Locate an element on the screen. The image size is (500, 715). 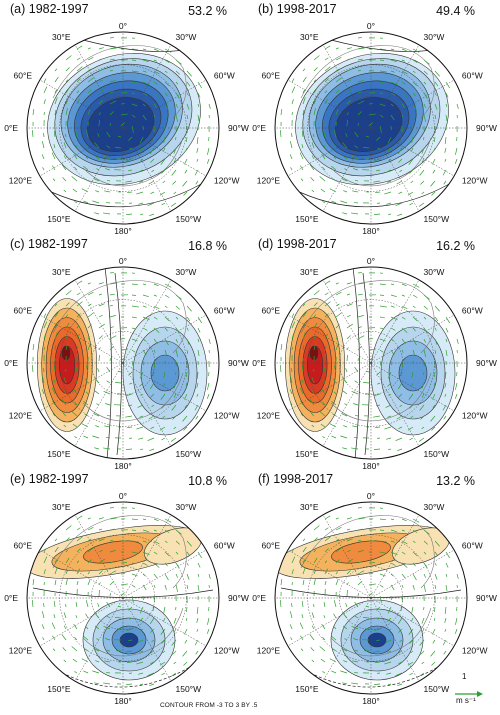
panel-label: (e) 1982-1997 is located at coordinates (49, 479).